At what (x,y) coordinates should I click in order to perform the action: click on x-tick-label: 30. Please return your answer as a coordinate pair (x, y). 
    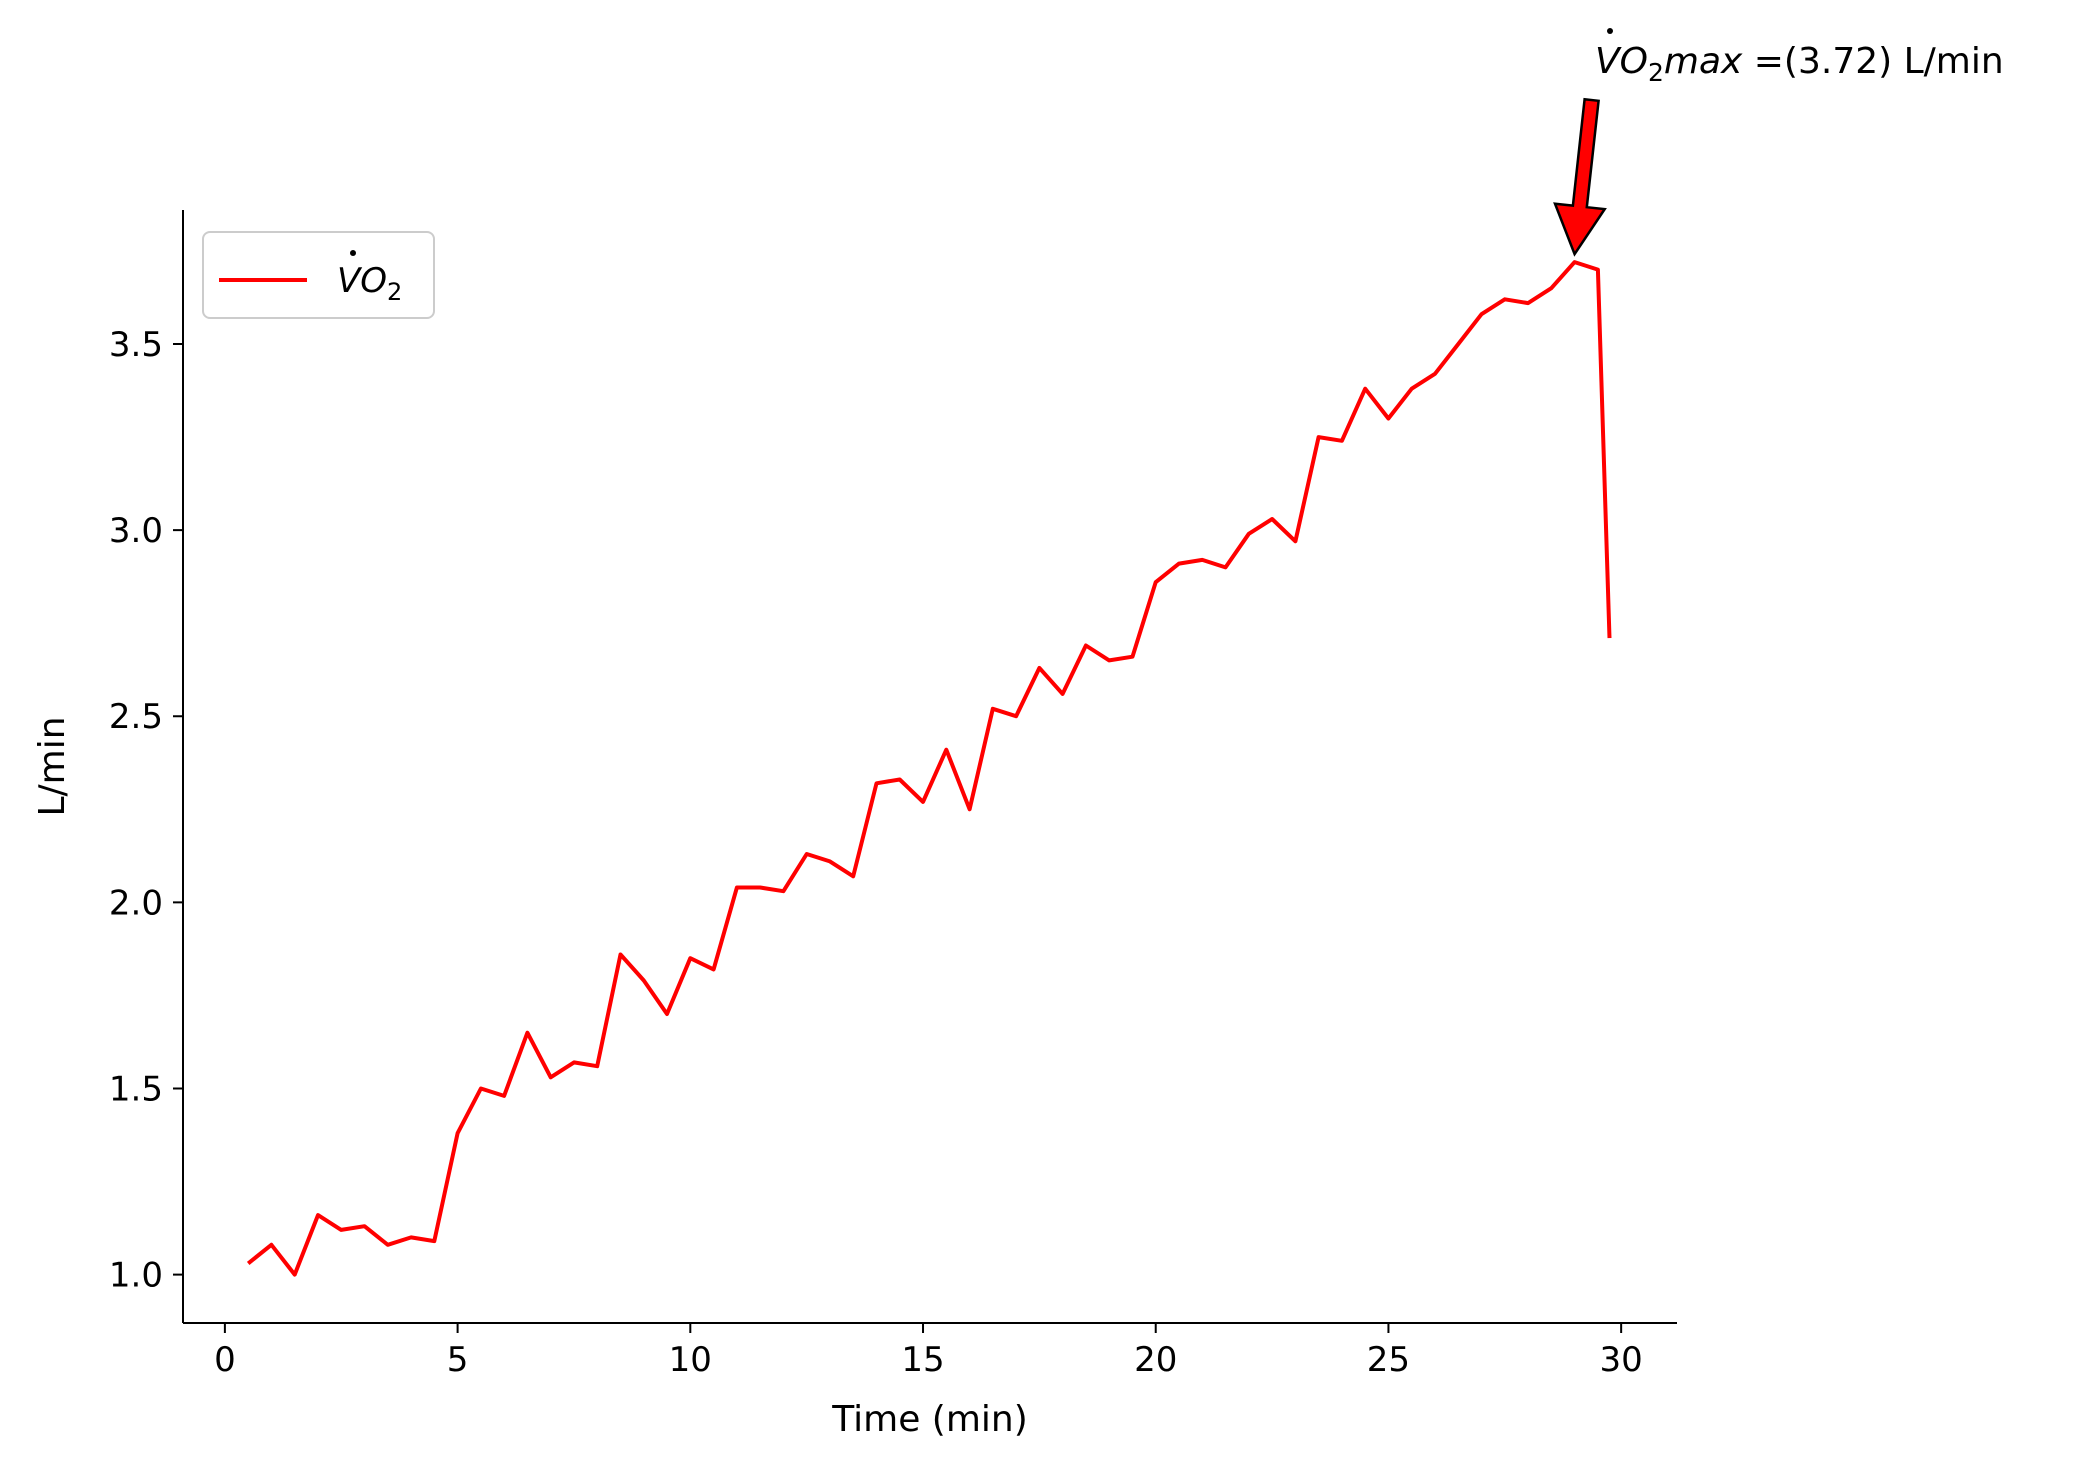
    Looking at the image, I should click on (1621, 1360).